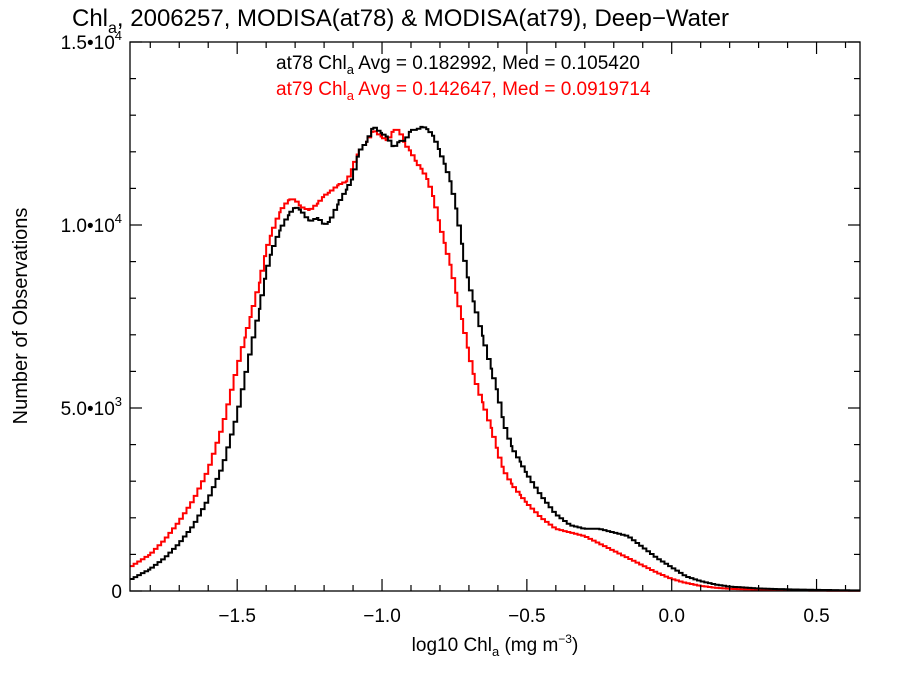 This screenshot has height=675, width=900. What do you see at coordinates (21, 316) in the screenshot?
I see `y-axis-label: Number of Observations` at bounding box center [21, 316].